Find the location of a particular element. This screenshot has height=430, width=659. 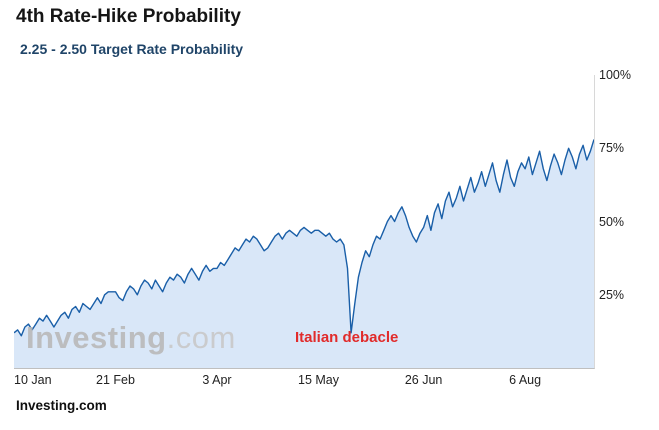

y-axis-label: 100% is located at coordinates (615, 75).